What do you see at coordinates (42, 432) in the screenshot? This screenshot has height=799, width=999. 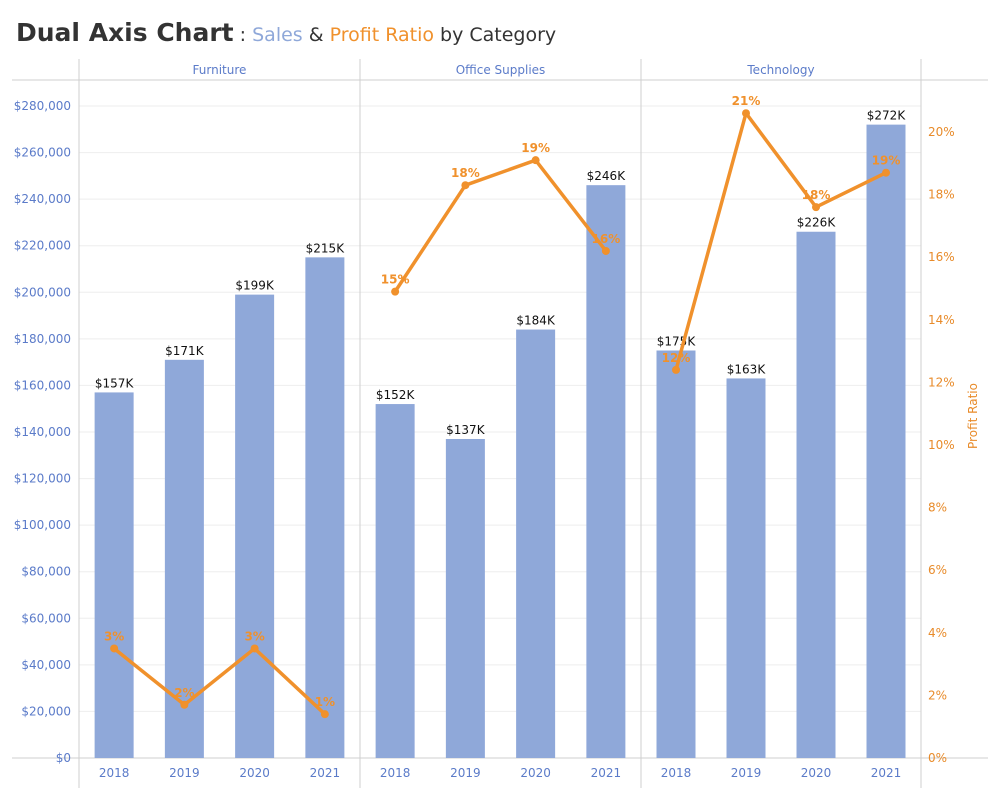 I see `left-axis-tick-label: $140,000` at bounding box center [42, 432].